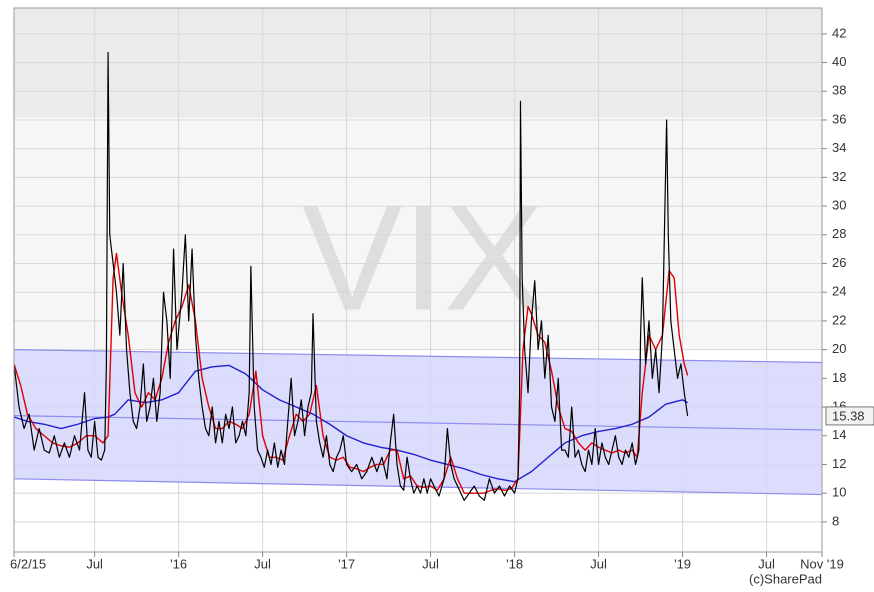 This screenshot has height=592, width=874. What do you see at coordinates (839, 463) in the screenshot?
I see `y-tick-label: 12` at bounding box center [839, 463].